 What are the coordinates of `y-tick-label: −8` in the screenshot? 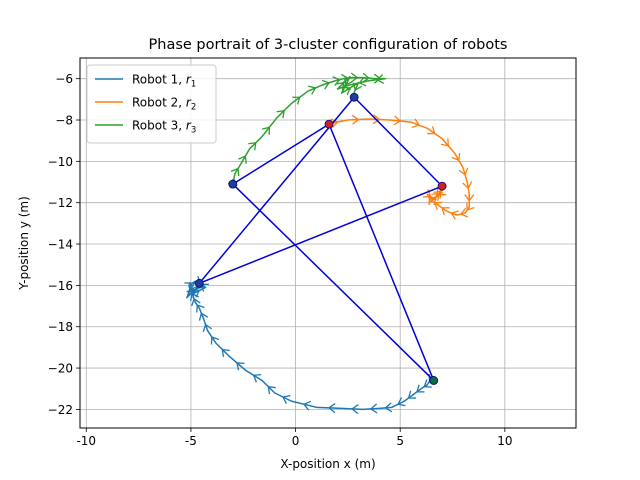 It's located at (64, 121).